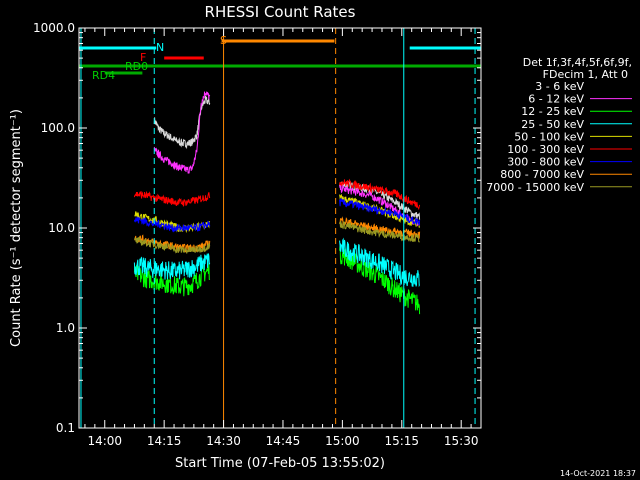 This screenshot has height=480, width=640. What do you see at coordinates (598, 473) in the screenshot?
I see `footer-date: 14-Oct-2021 18:37` at bounding box center [598, 473].